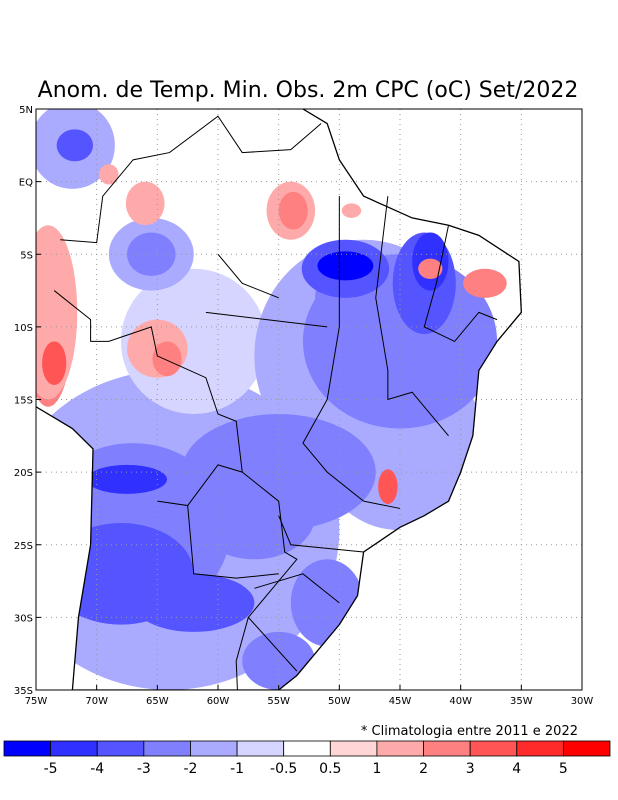 The height and width of the screenshot is (800, 618). I want to click on colorbar-label: -2, so click(190, 769).